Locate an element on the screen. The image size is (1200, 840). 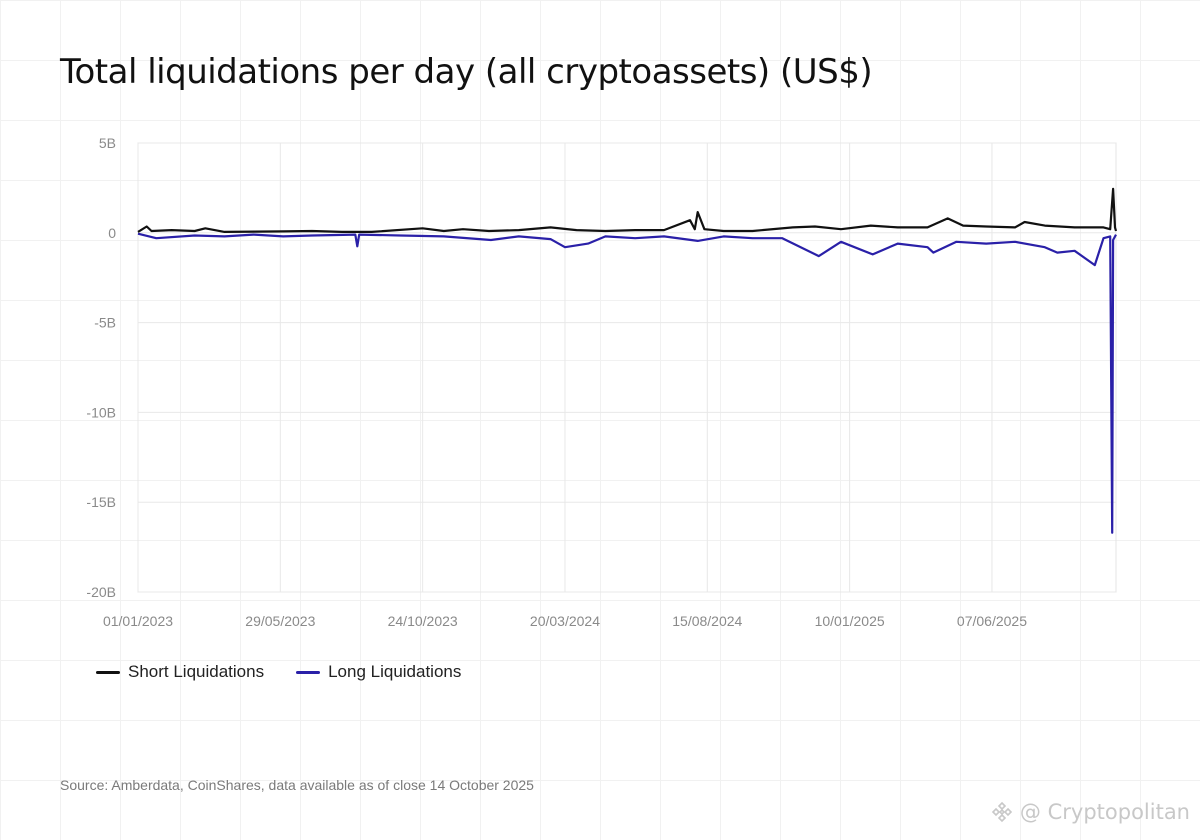
x-tick-label: 20/03/2024 is located at coordinates (565, 621).